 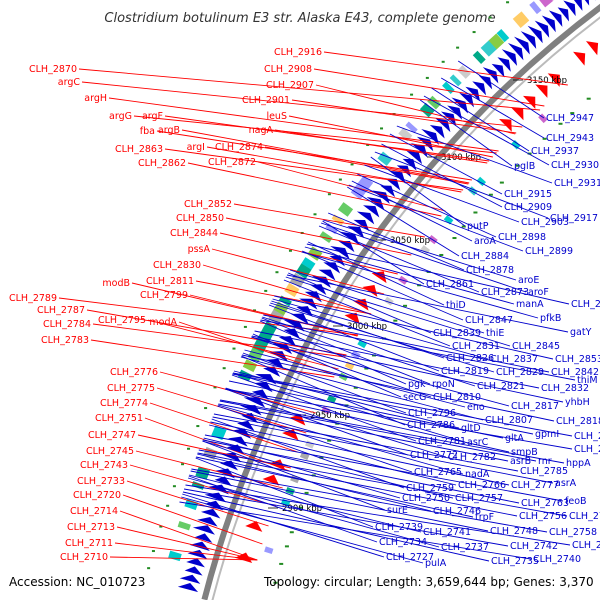 What do you see at coordinates (134, 372) in the screenshot?
I see `gene-label-forward: CLH_2776` at bounding box center [134, 372].